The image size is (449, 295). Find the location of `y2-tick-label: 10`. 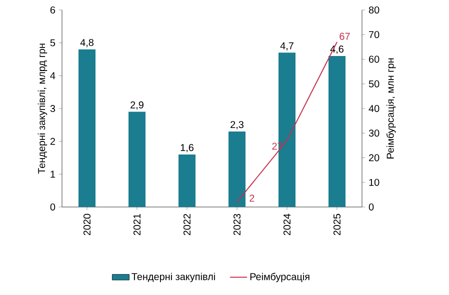

y2-tick-label: 10 is located at coordinates (374, 182).